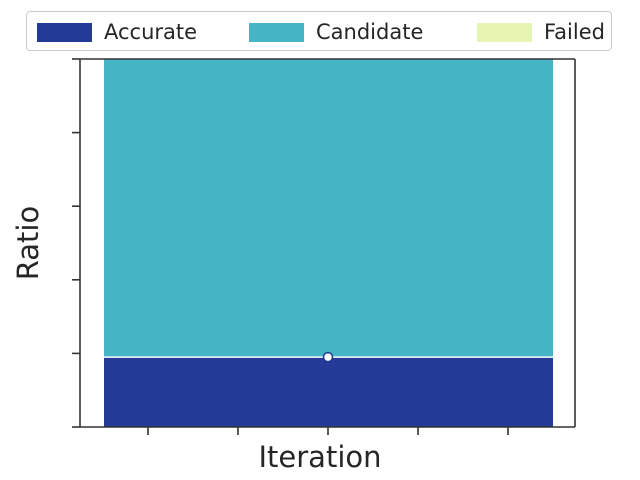 The image size is (640, 480). What do you see at coordinates (151, 32) in the screenshot?
I see `legend-label-accurate: Accurate` at bounding box center [151, 32].